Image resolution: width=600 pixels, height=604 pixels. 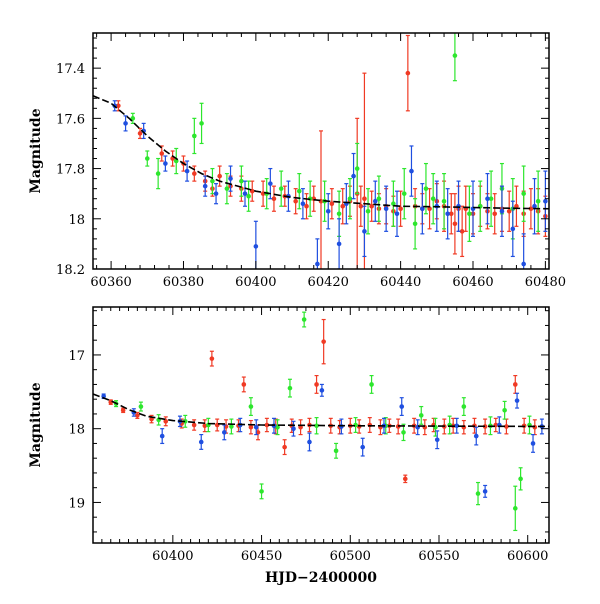 I want to click on bottom-y-tick-label: 17, so click(x=76, y=356).